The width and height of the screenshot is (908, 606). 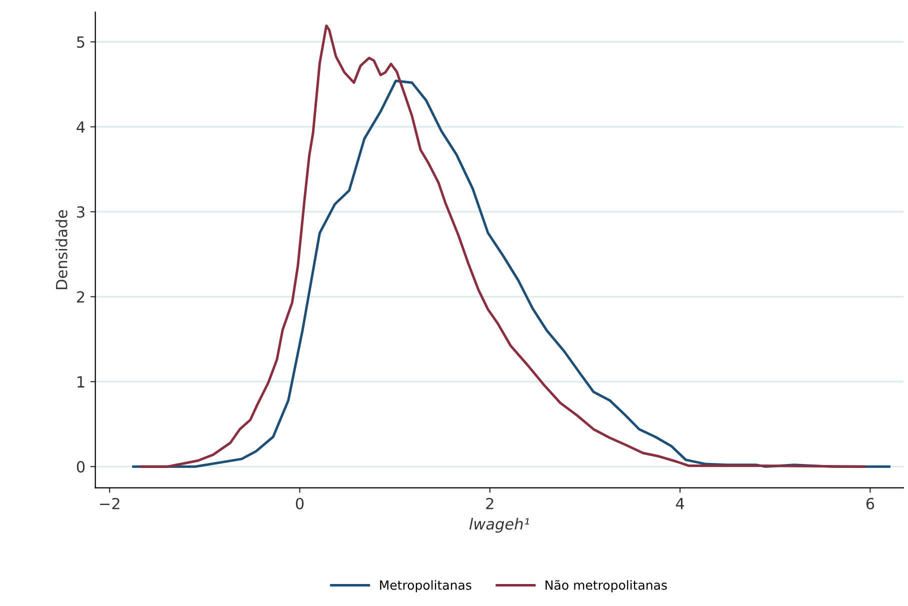 What do you see at coordinates (80, 296) in the screenshot?
I see `y-tick-label: 2` at bounding box center [80, 296].